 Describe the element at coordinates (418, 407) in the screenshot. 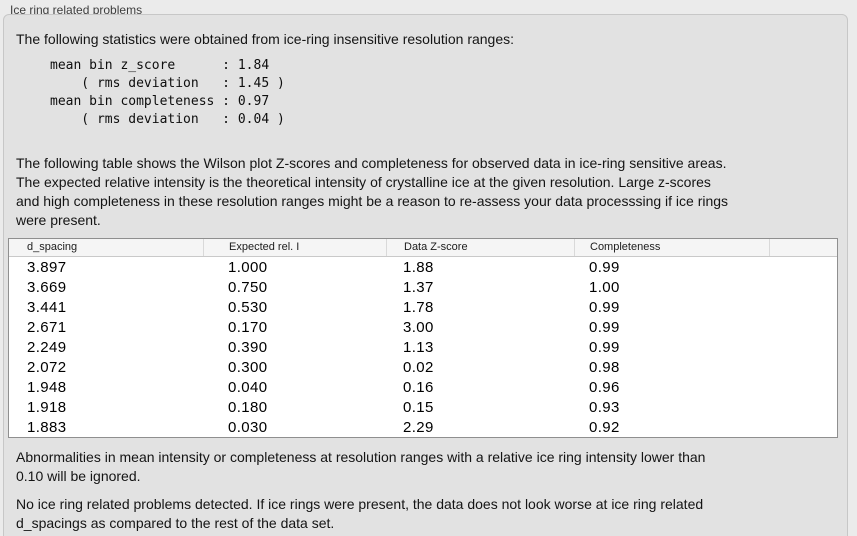

I see `table-cell: 0.15` at that location.